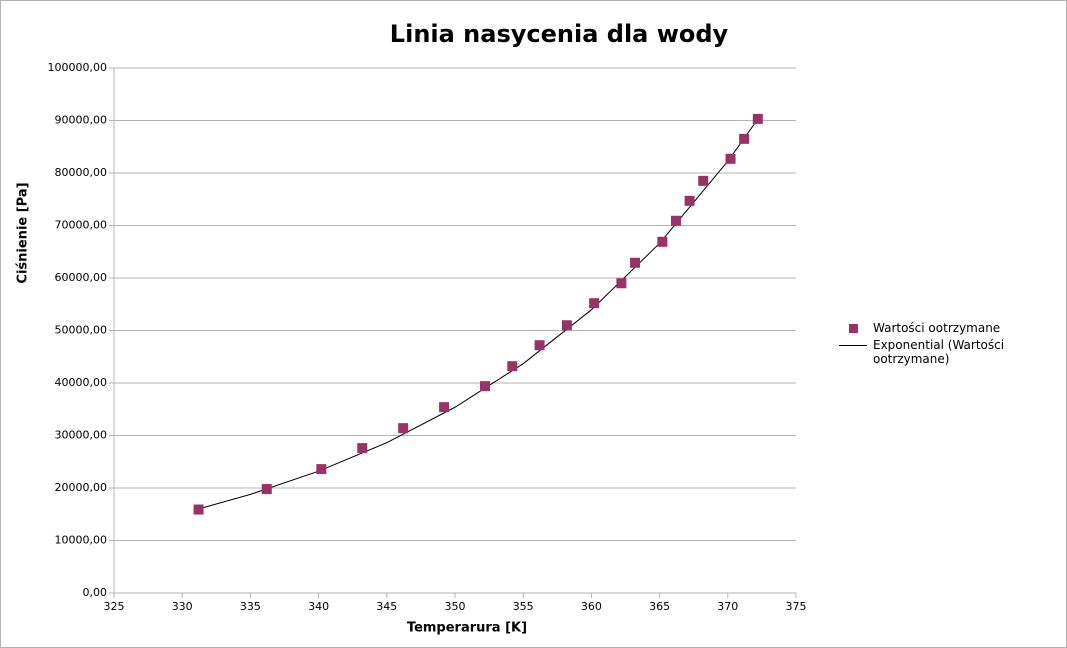 The width and height of the screenshot is (1067, 648). Describe the element at coordinates (81, 487) in the screenshot. I see `y-tick-label: 20000,00` at that location.